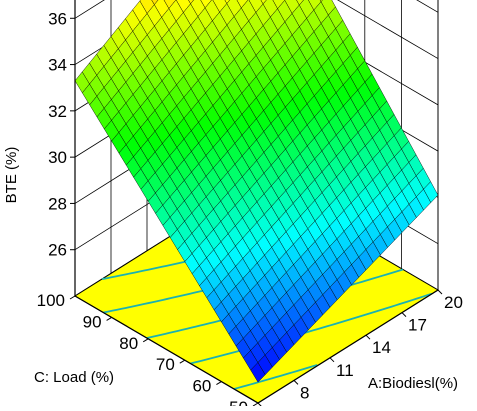 This screenshot has height=411, width=477. Describe the element at coordinates (128, 343) in the screenshot. I see `y-tick-label: 80` at that location.